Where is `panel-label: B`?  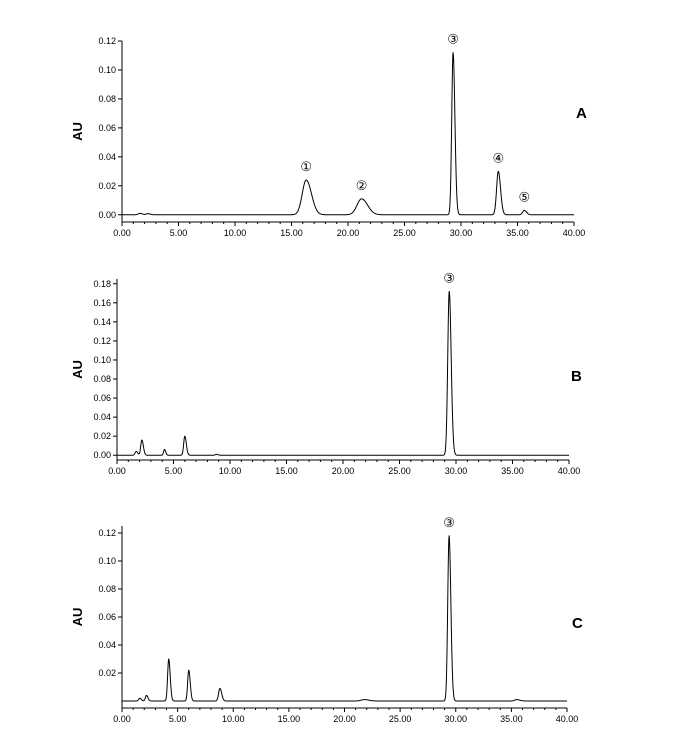
panel-label: B is located at coordinates (576, 376).